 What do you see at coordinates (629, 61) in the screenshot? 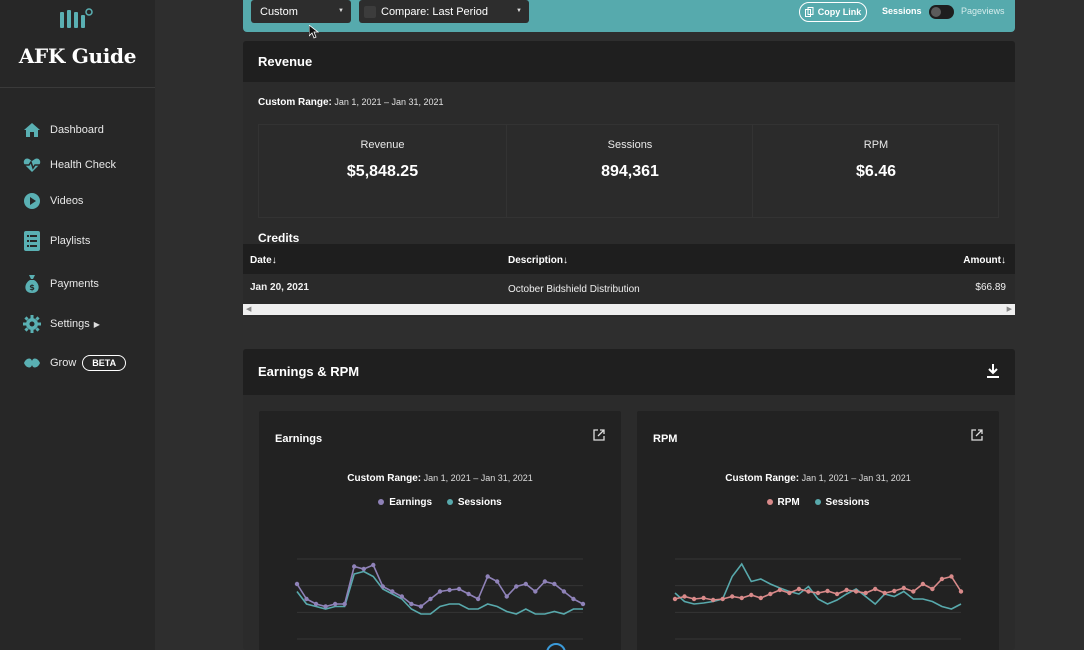
I see `revenue-card-header: Revenue` at bounding box center [629, 61].